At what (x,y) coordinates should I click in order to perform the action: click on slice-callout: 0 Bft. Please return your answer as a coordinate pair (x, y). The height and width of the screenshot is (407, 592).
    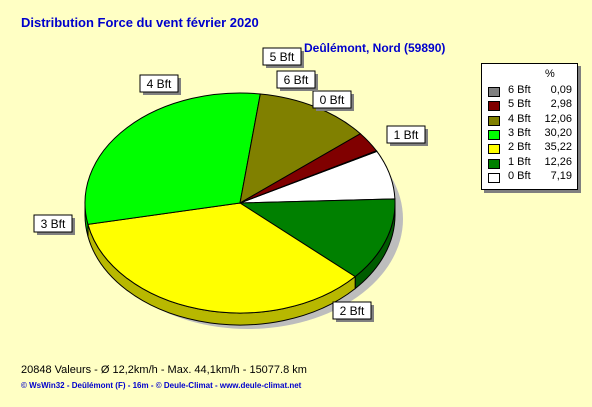
    Looking at the image, I should click on (333, 100).